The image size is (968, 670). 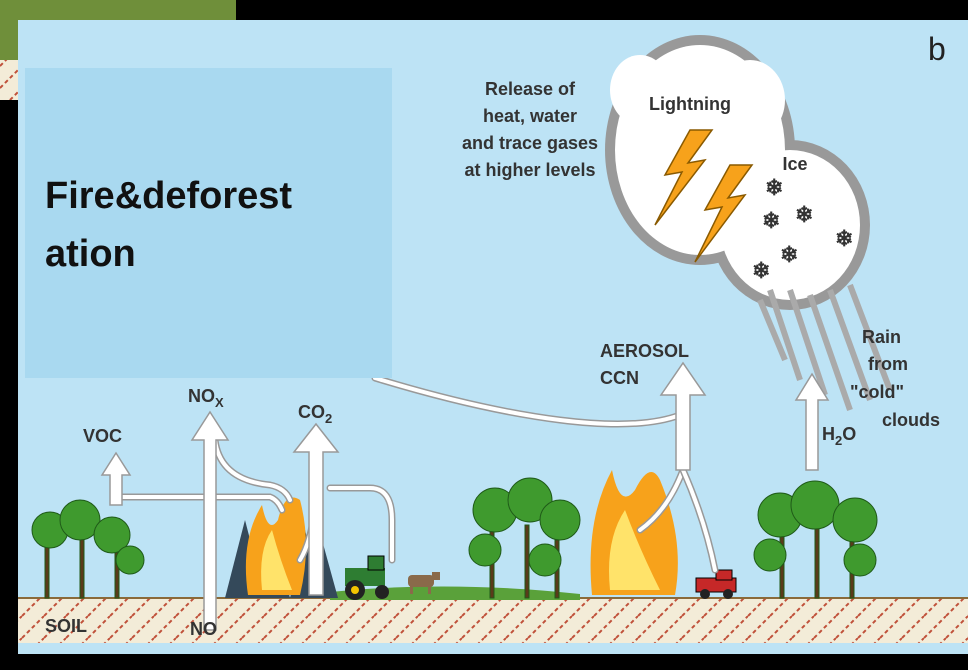 I want to click on label: CO2, so click(x=315, y=414).